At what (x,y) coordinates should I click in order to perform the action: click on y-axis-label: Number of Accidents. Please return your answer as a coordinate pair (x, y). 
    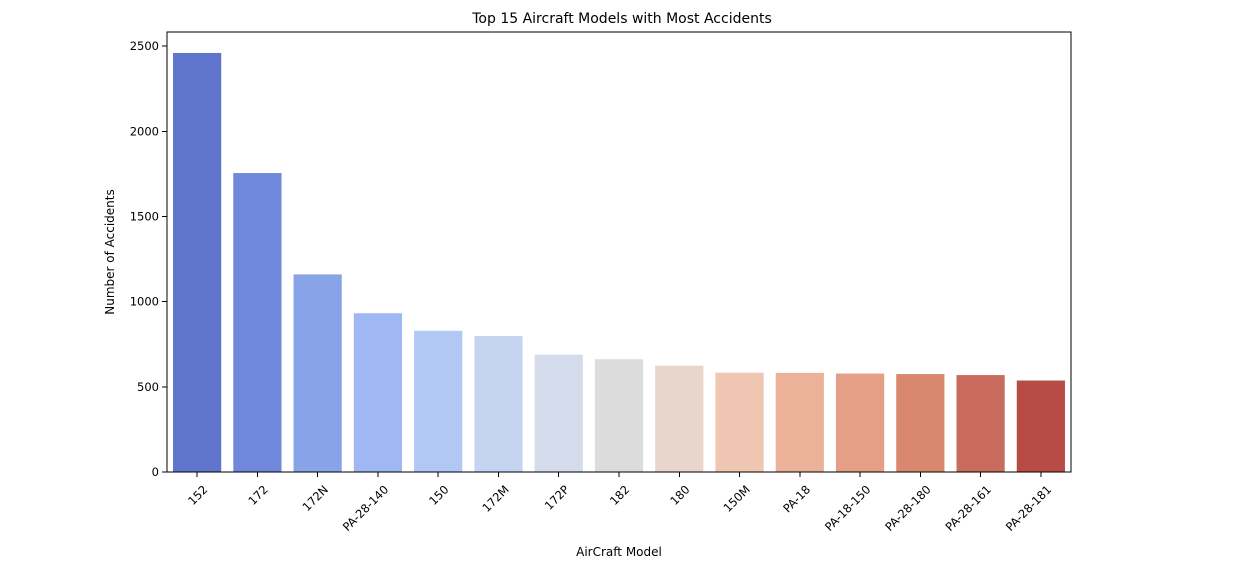
    Looking at the image, I should click on (110, 252).